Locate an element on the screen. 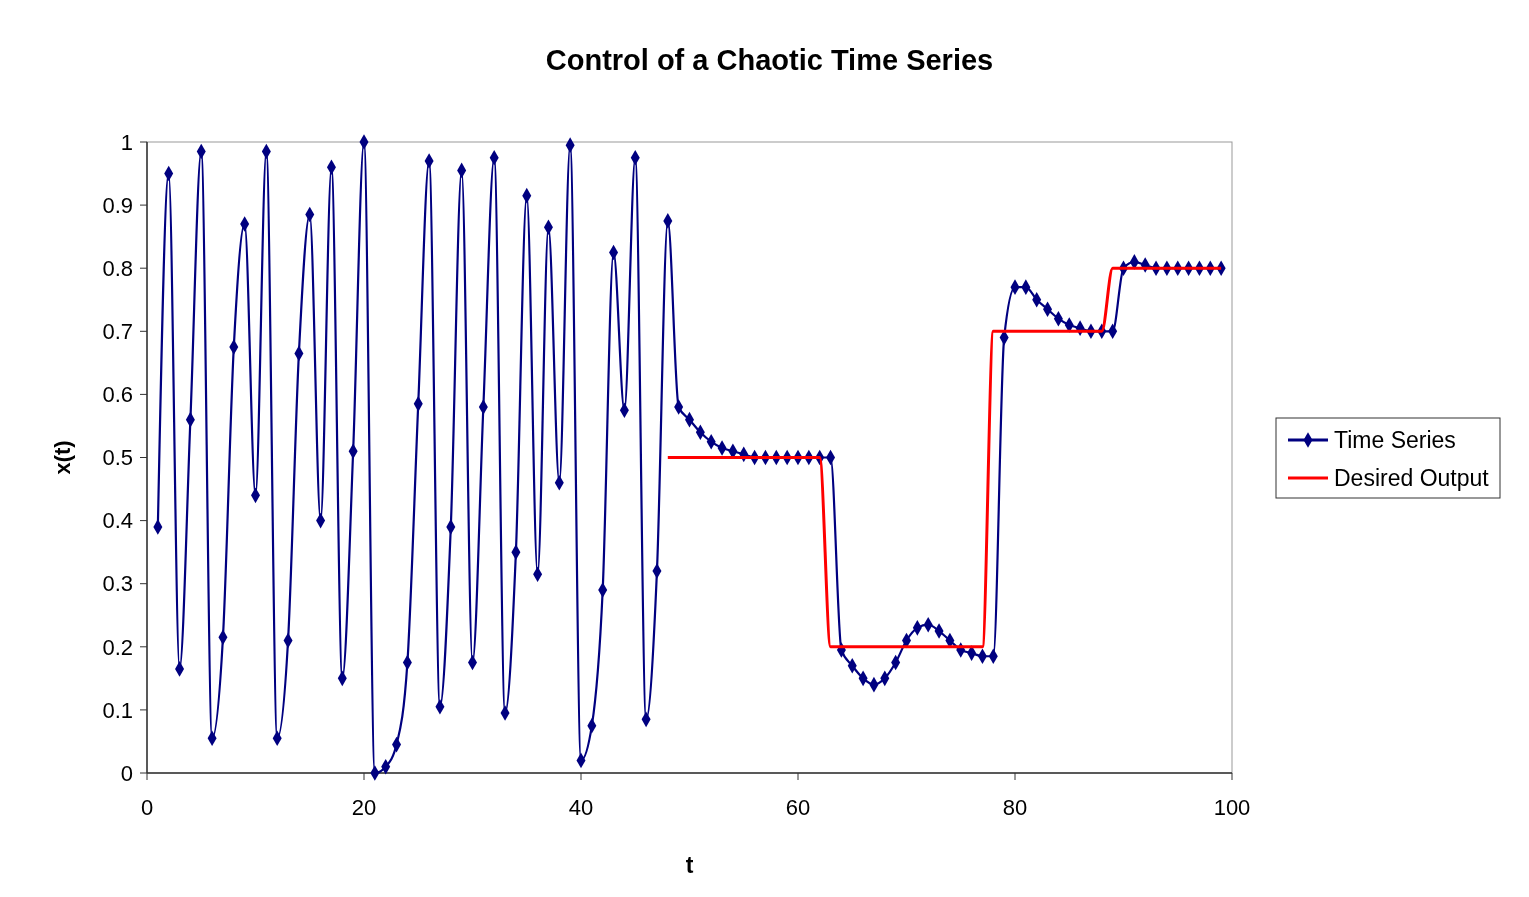 The image size is (1529, 897). chart-title: Control of a Chaotic Time Series is located at coordinates (769, 60).